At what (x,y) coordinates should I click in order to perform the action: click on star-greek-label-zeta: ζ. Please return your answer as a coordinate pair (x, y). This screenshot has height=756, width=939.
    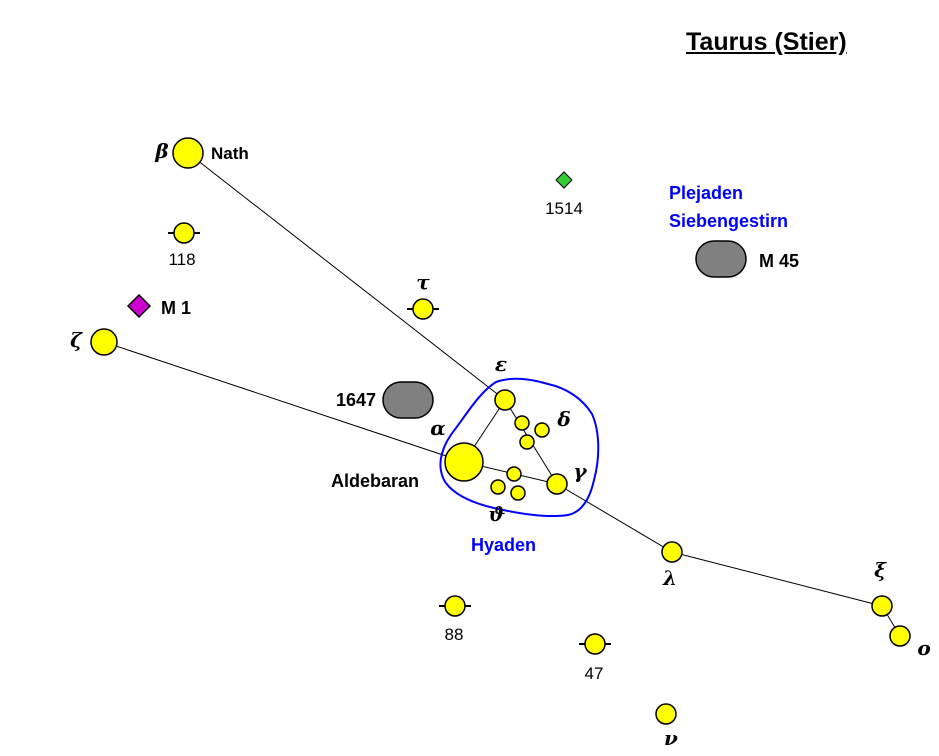
    Looking at the image, I should click on (76, 340).